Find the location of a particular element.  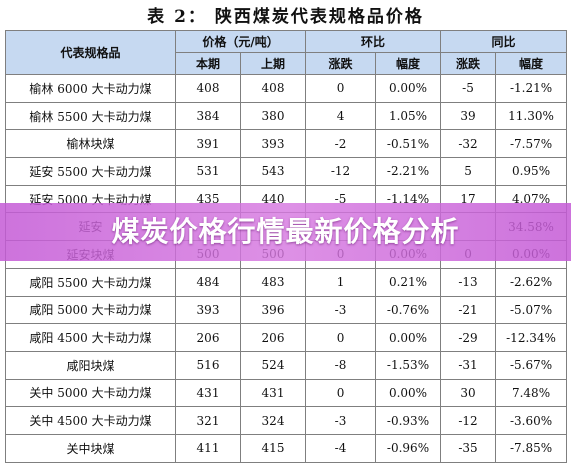

table-row: 延安 5500 大卡动力煤 531 543 -12 -2.21% 5 0.95% is located at coordinates (286, 171).